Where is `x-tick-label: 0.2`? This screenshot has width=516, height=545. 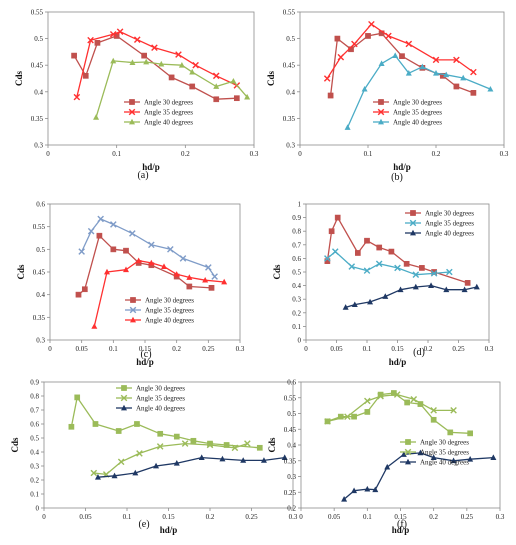 x-tick-label: 0.2 is located at coordinates (428, 349).